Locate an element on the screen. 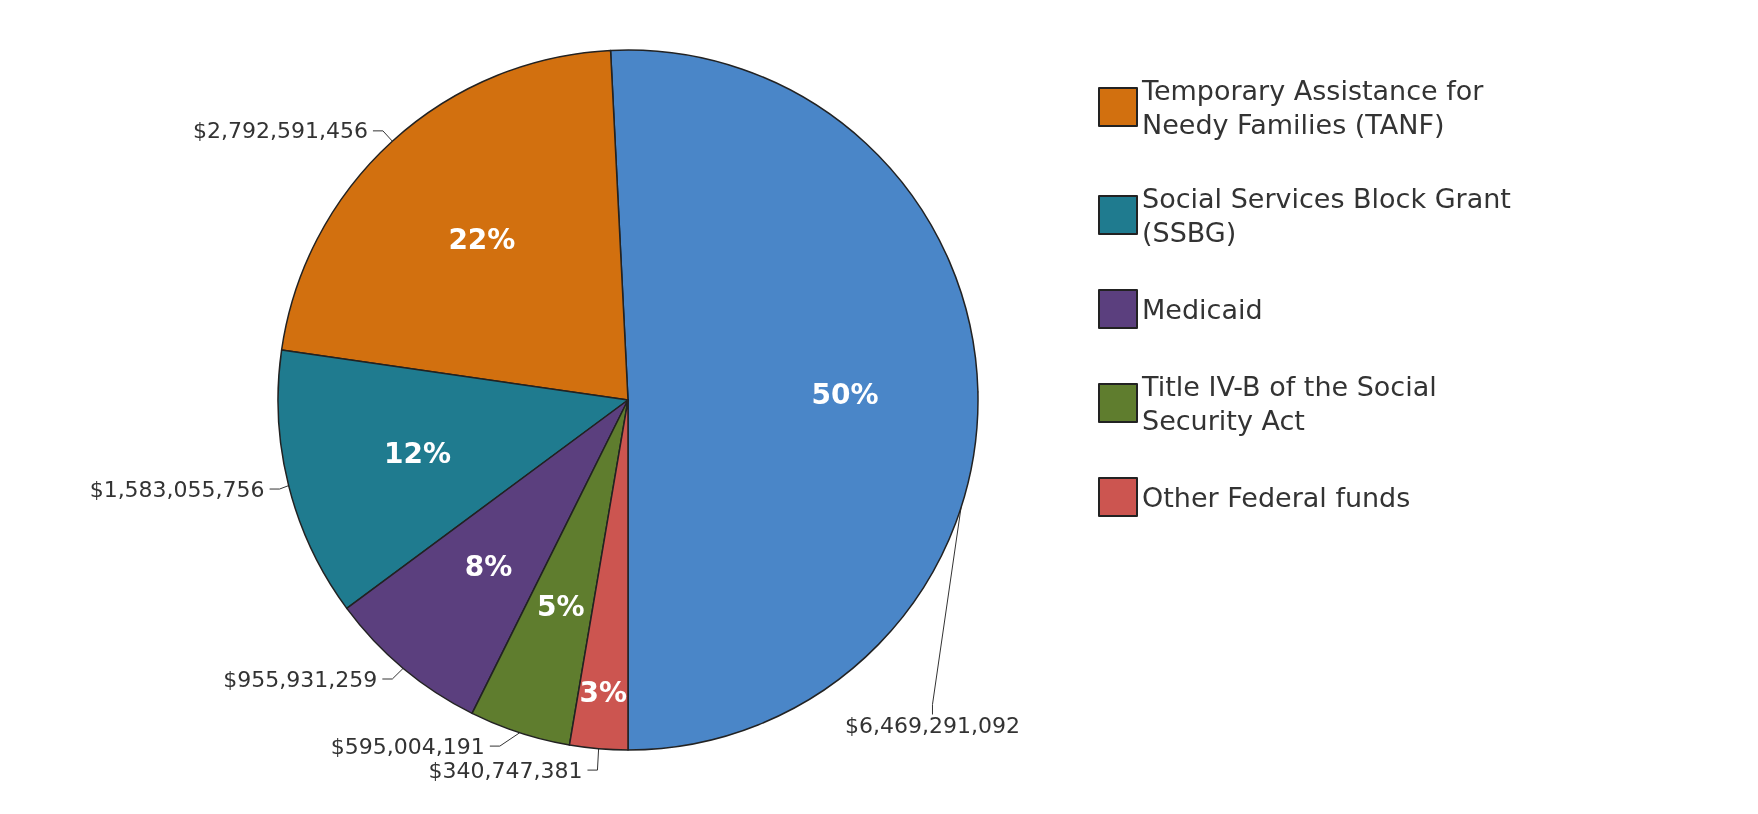 This screenshot has width=1758, height=814. data-label: $1,583,055,756 is located at coordinates (177, 489).